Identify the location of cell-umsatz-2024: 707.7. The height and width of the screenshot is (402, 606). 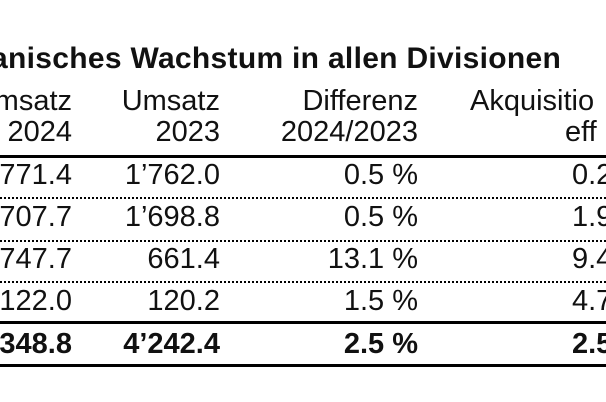
(36, 217).